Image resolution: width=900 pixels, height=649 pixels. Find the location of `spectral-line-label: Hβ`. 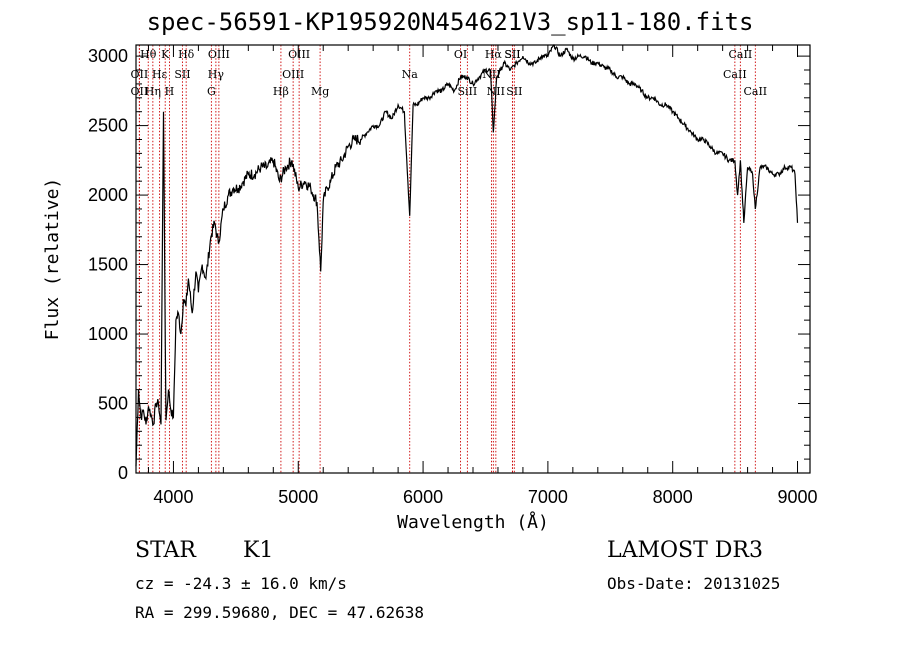

spectral-line-label: Hβ is located at coordinates (281, 91).